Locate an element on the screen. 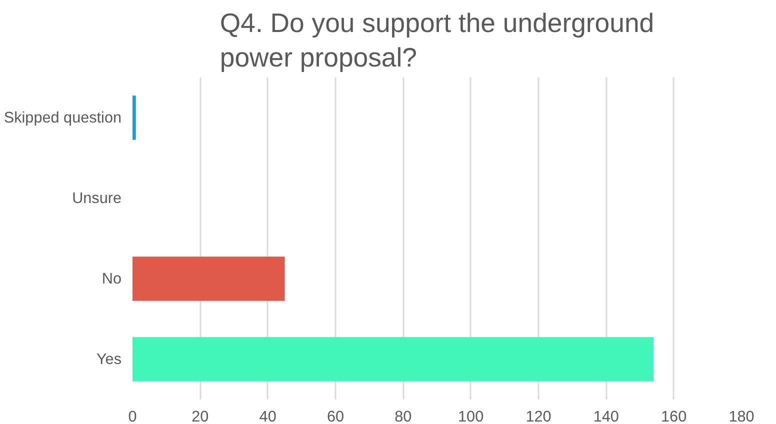  x-tick-label: 40 is located at coordinates (267, 416).